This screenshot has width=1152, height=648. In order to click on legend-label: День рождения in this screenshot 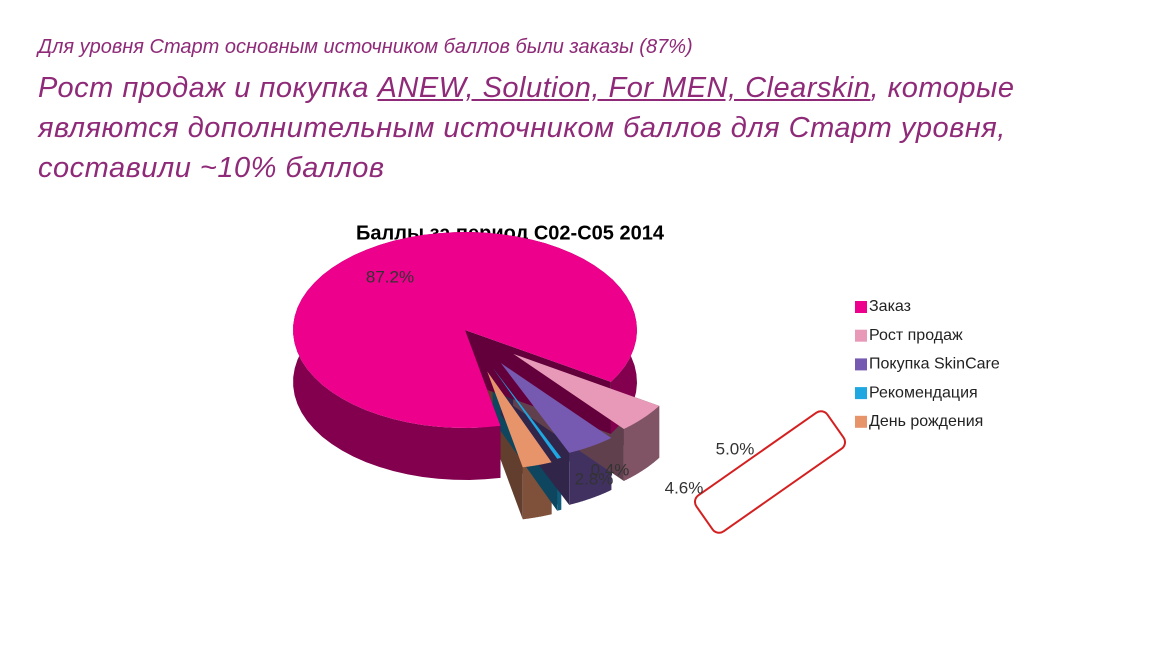, I will do `click(926, 421)`.